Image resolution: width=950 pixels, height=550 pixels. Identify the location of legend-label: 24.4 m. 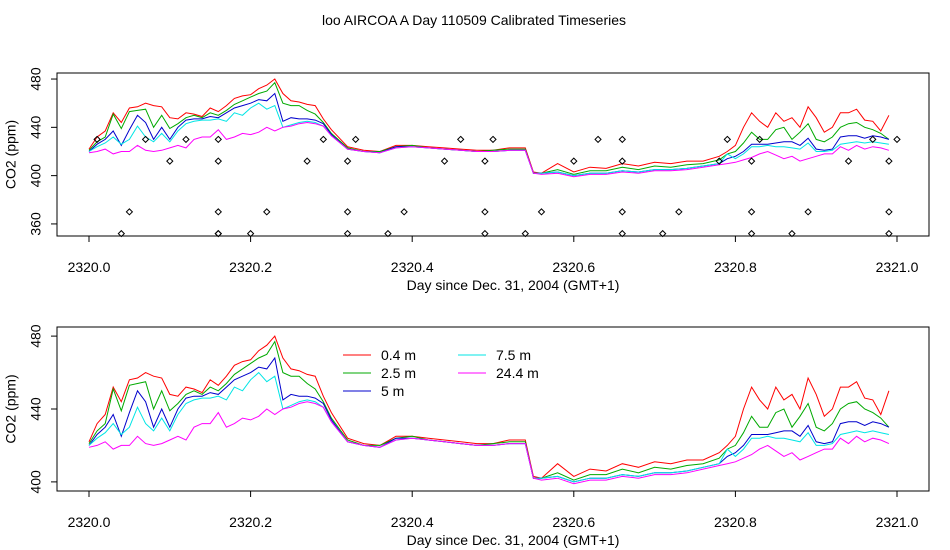
(517, 373).